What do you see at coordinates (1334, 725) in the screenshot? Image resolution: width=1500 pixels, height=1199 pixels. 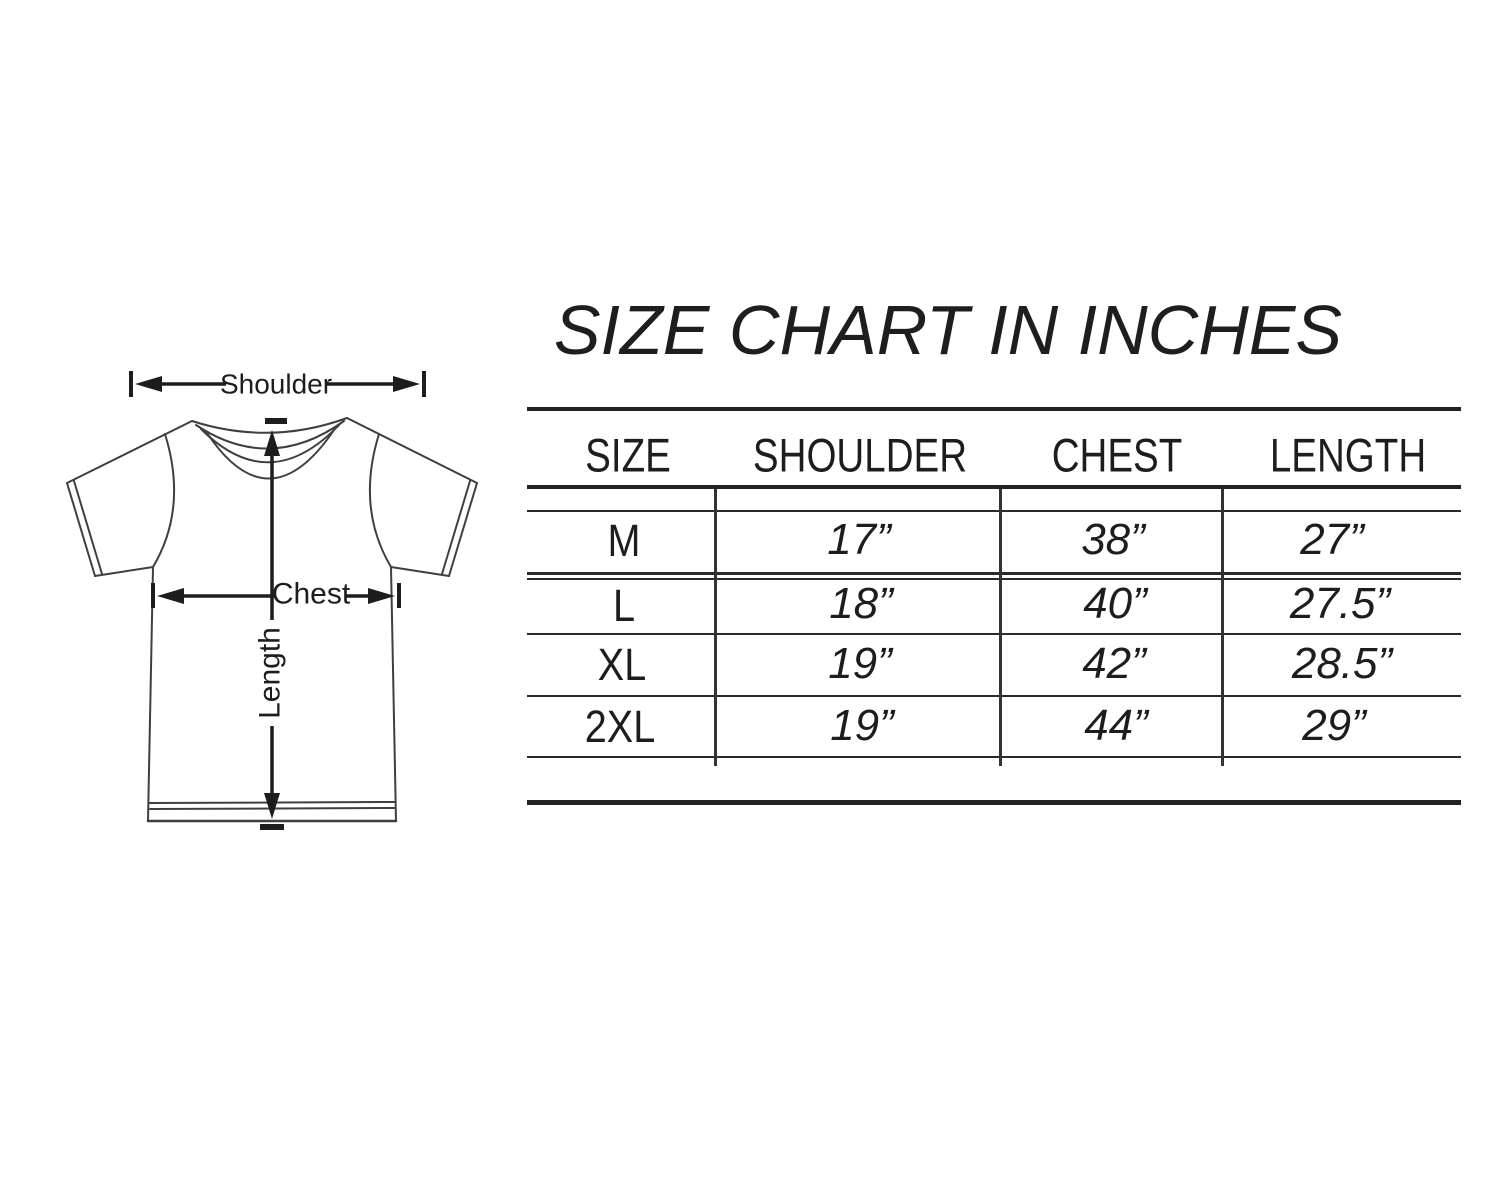 I see `length-value-2xl: 29”` at bounding box center [1334, 725].